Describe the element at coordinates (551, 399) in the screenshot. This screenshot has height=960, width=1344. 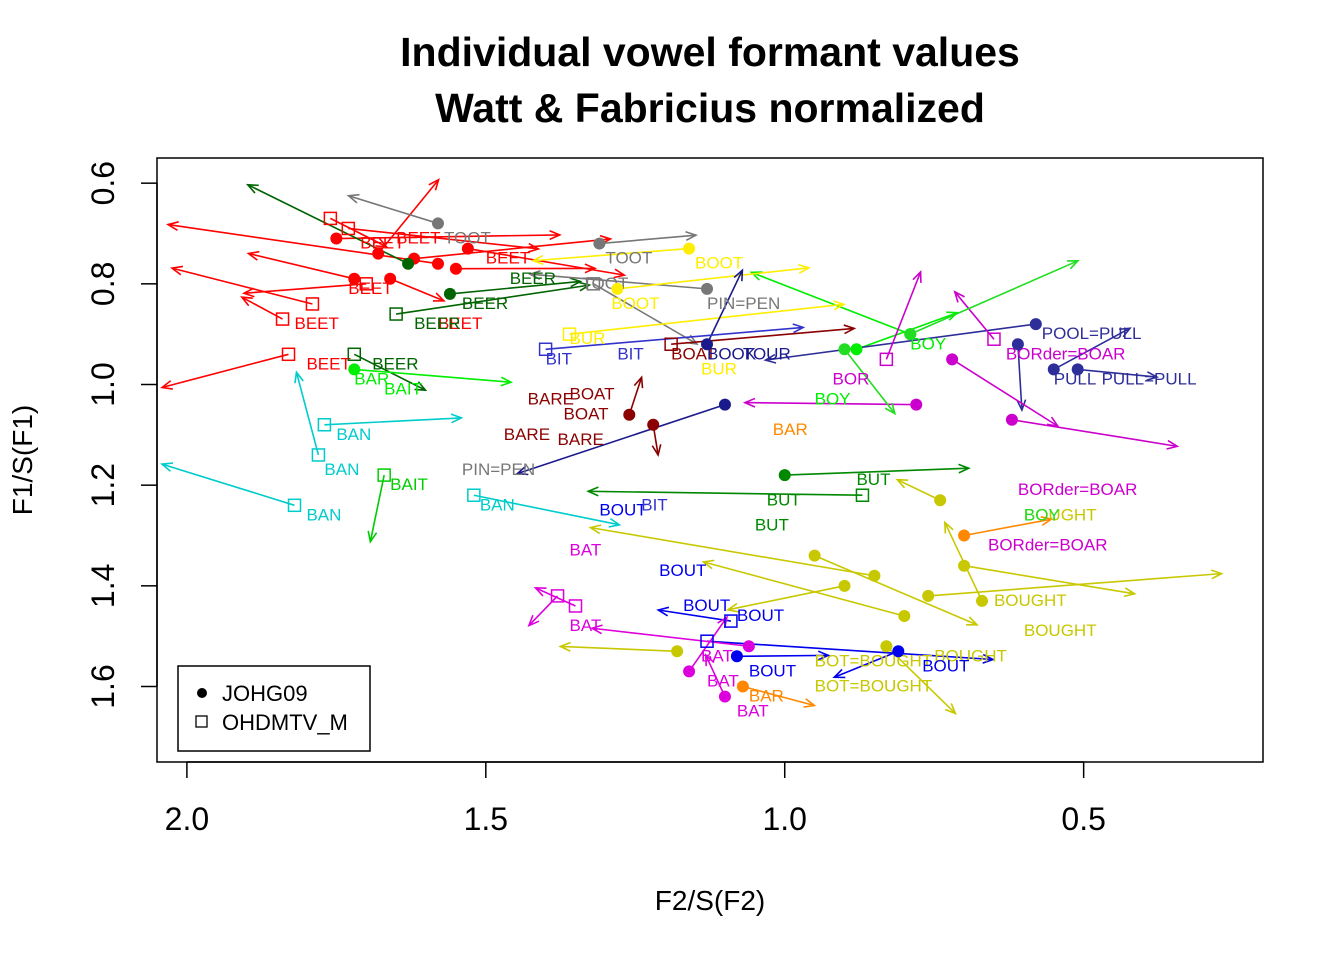
I see `vowel-label: BARE` at that location.